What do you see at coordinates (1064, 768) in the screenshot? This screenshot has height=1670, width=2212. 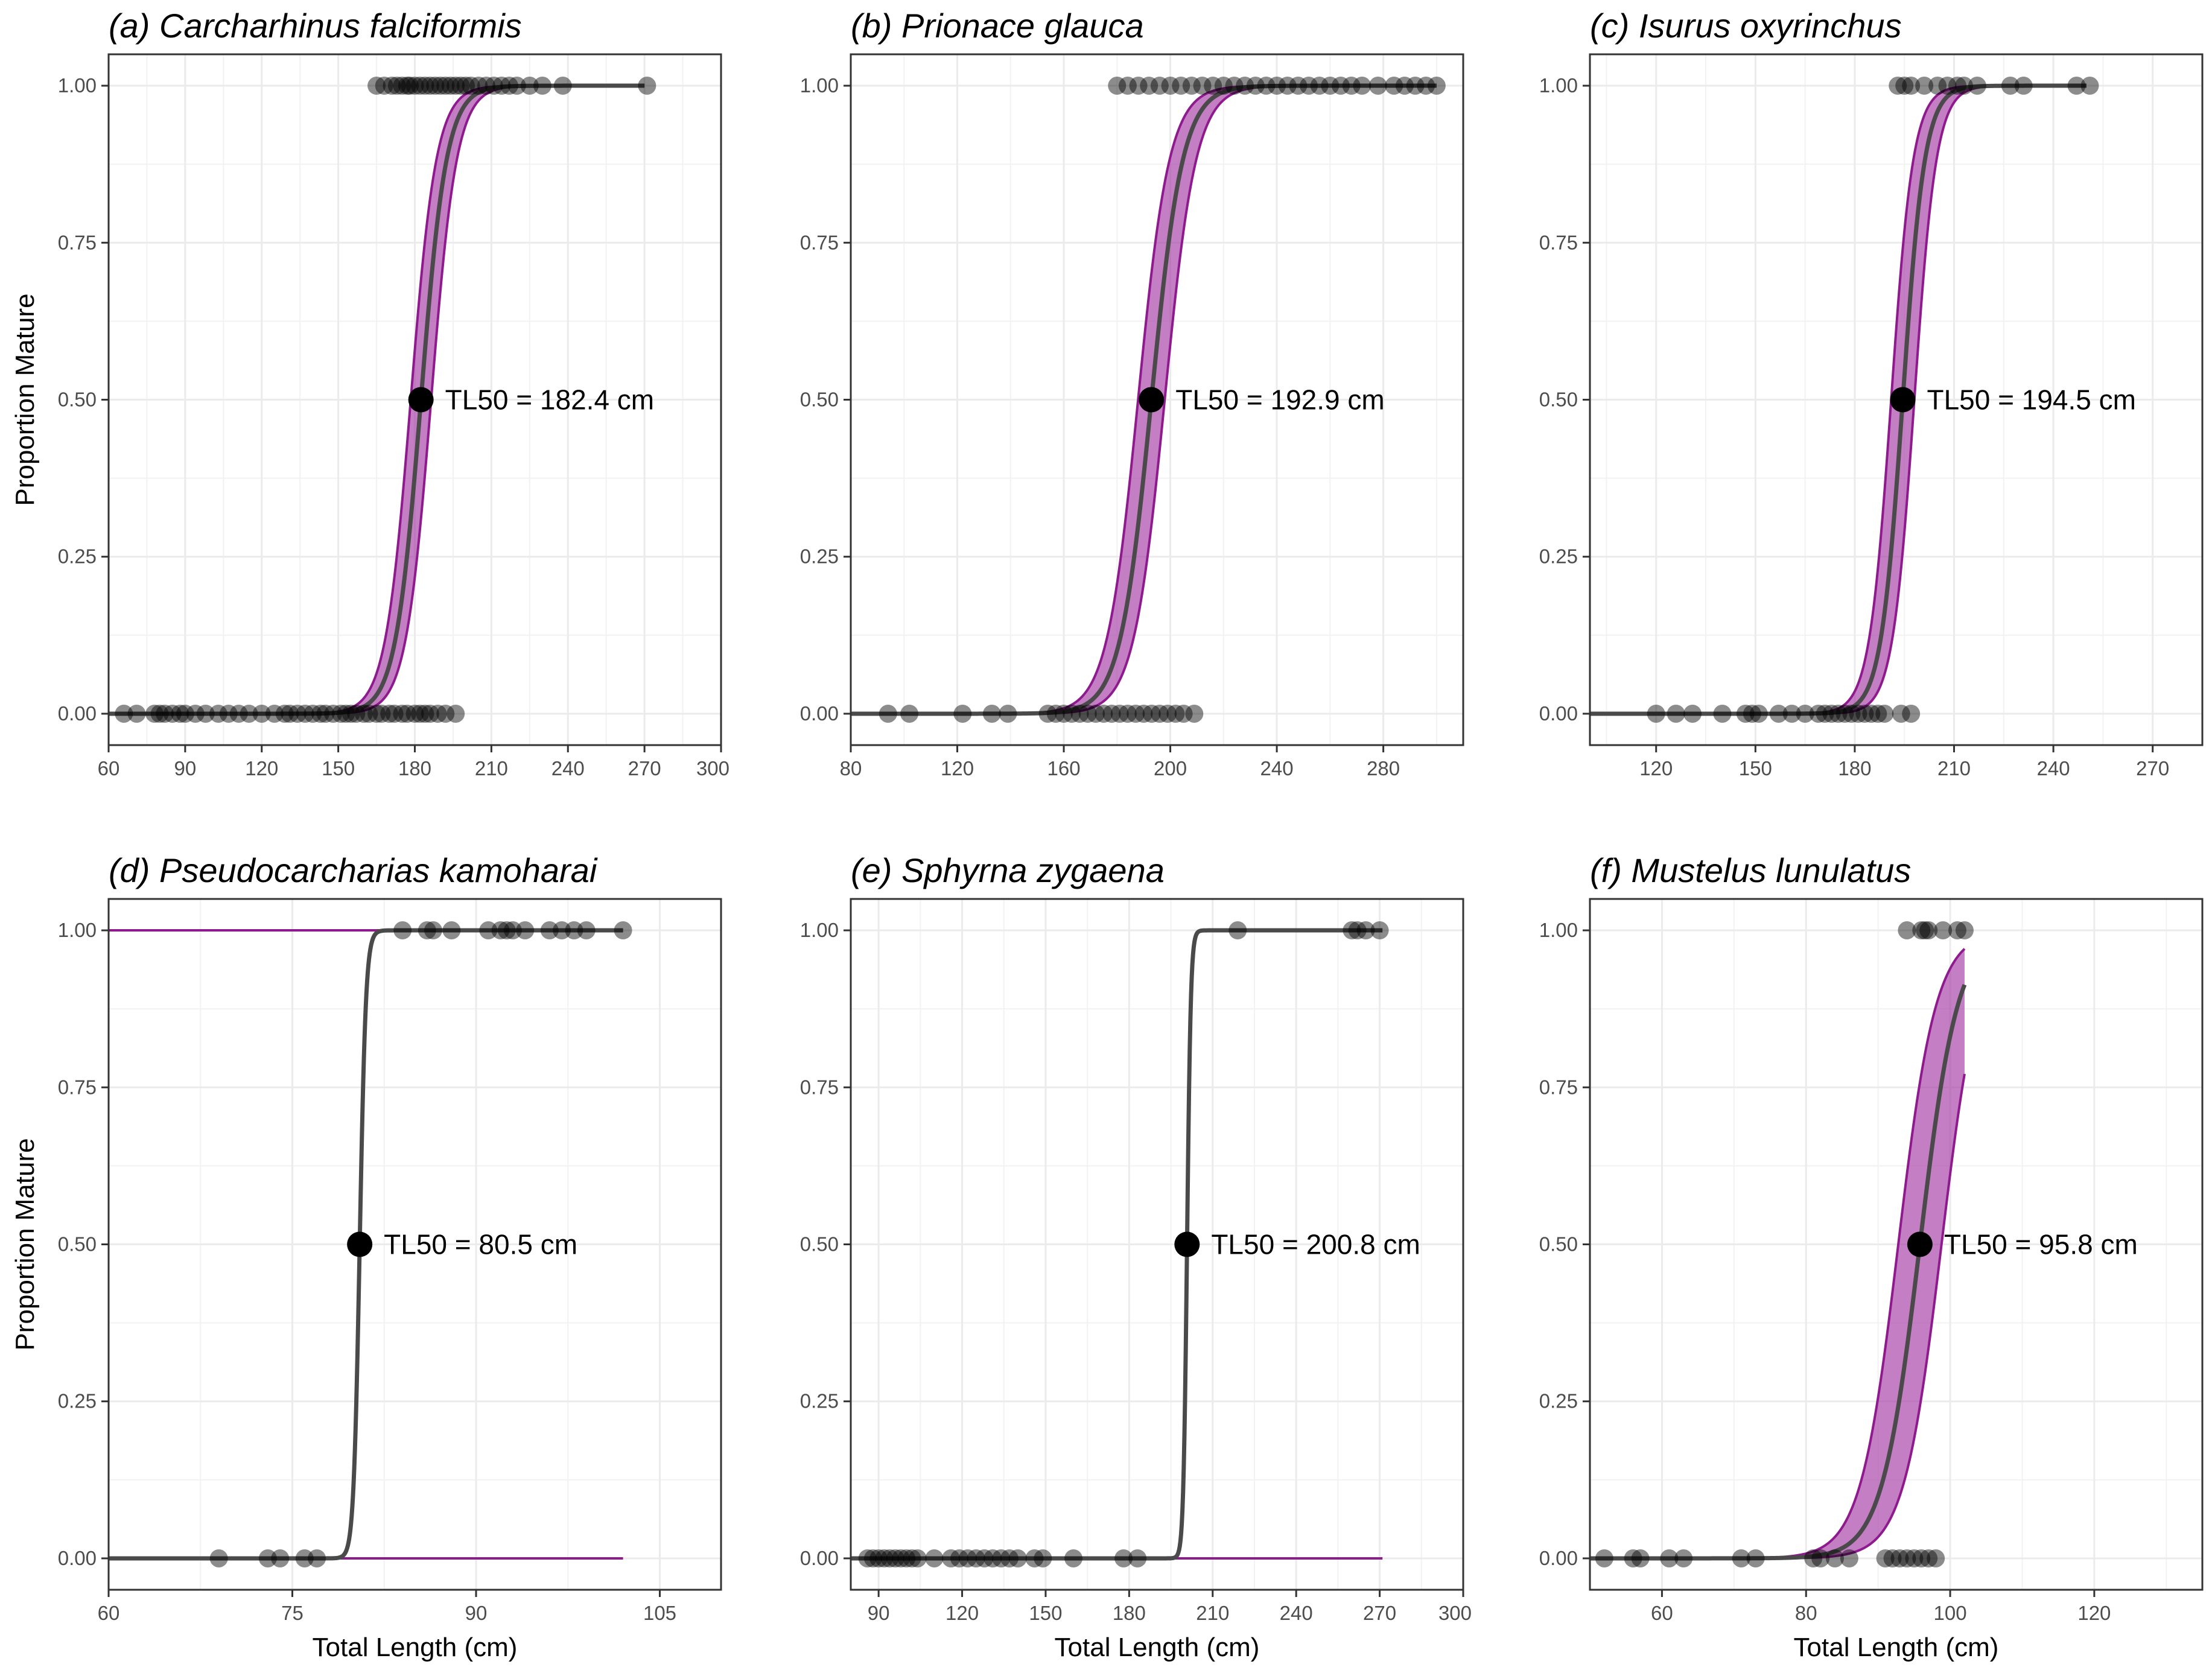 I see `x-tick-label: 160` at bounding box center [1064, 768].